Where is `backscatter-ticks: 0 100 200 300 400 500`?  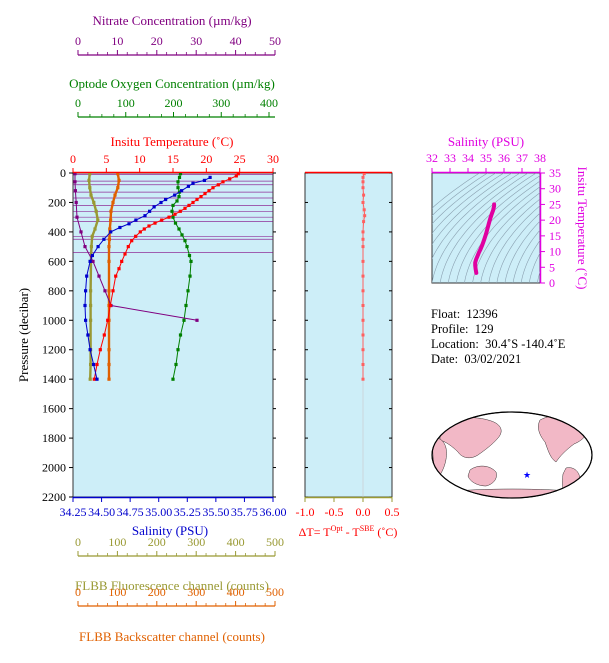
backscatter-ticks: 0 100 200 300 400 500 is located at coordinates (179, 595).